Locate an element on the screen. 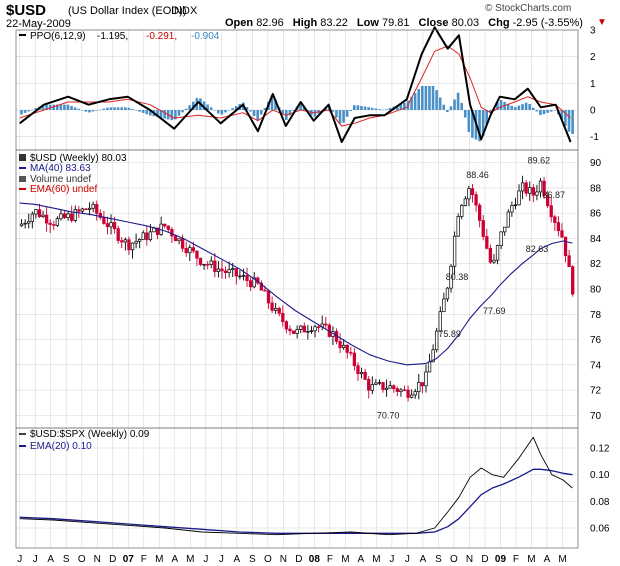 The width and height of the screenshot is (620, 566). price-legend-swatch is located at coordinates (22, 157).